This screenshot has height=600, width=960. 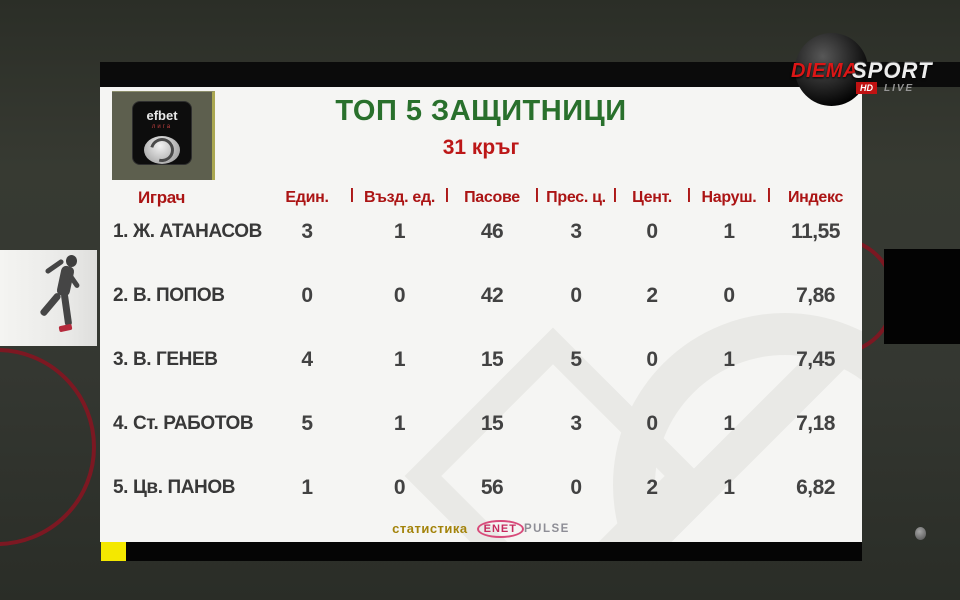 I want to click on index-cell: 7,86, so click(x=815, y=295).